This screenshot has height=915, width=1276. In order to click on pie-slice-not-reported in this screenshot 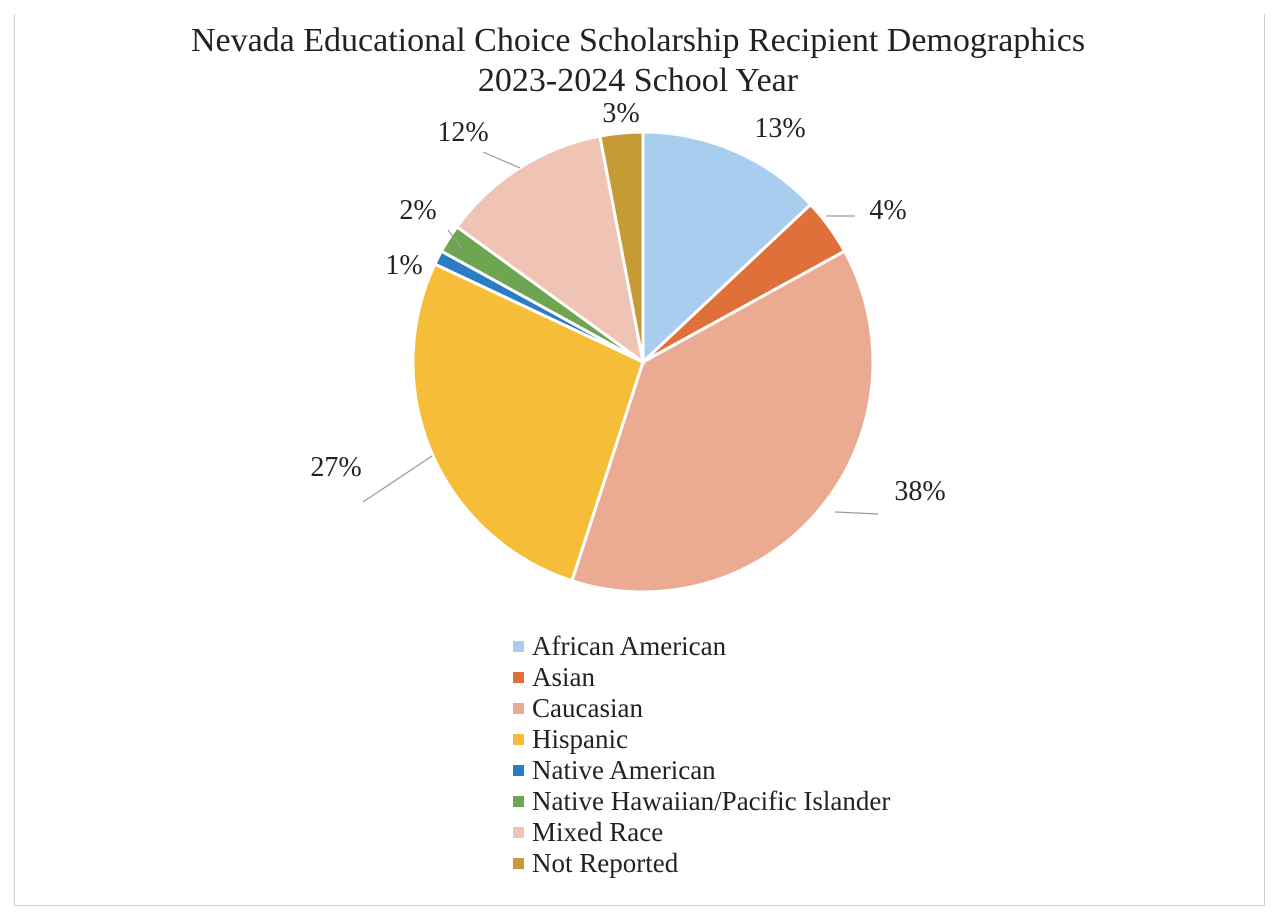, I will do `click(621, 246)`.